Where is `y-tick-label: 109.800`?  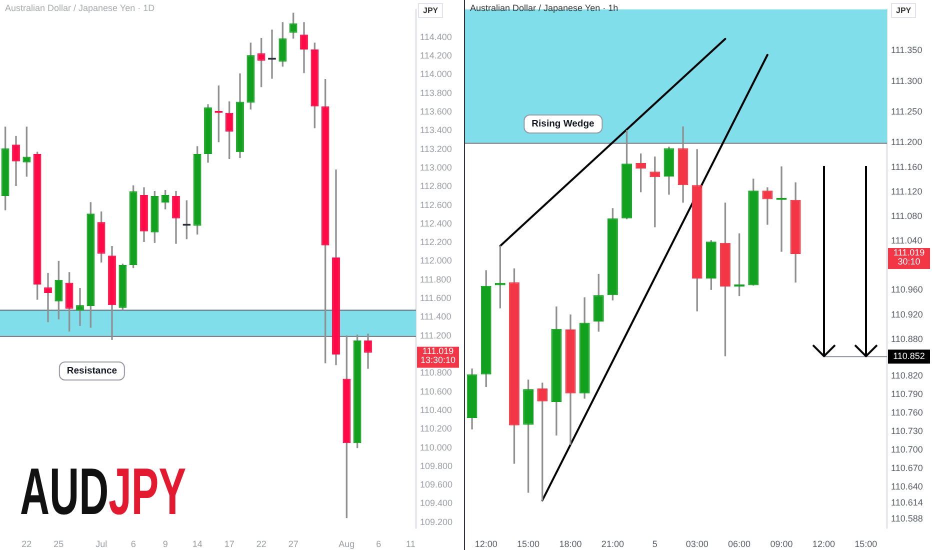 y-tick-label: 109.800 is located at coordinates (436, 465).